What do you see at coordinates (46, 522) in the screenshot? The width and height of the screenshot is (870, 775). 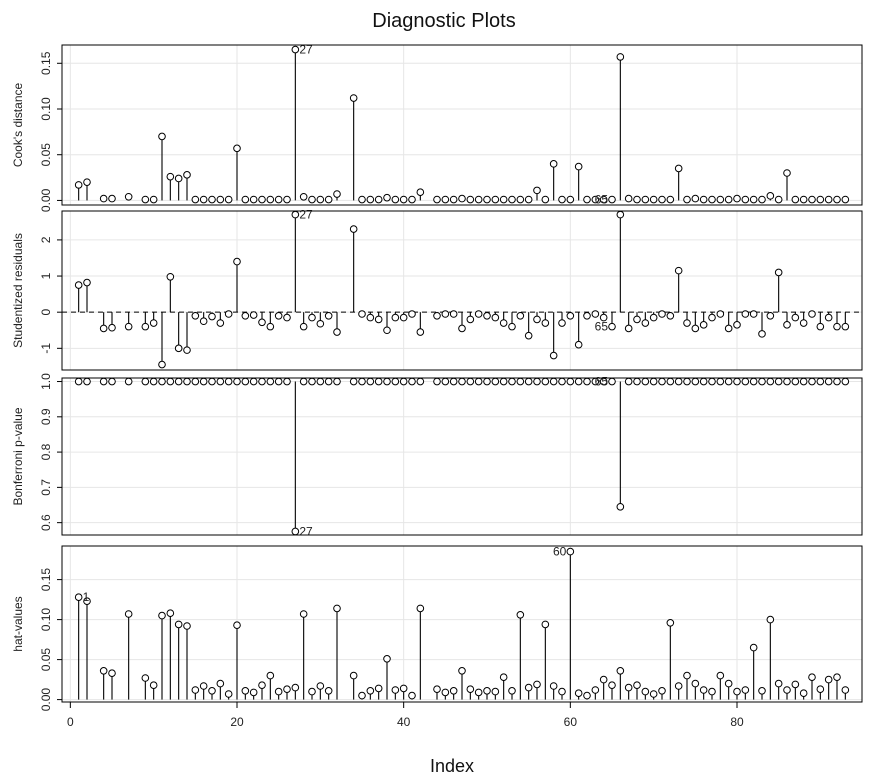 I see `y-tick-label: 0.6` at bounding box center [46, 522].